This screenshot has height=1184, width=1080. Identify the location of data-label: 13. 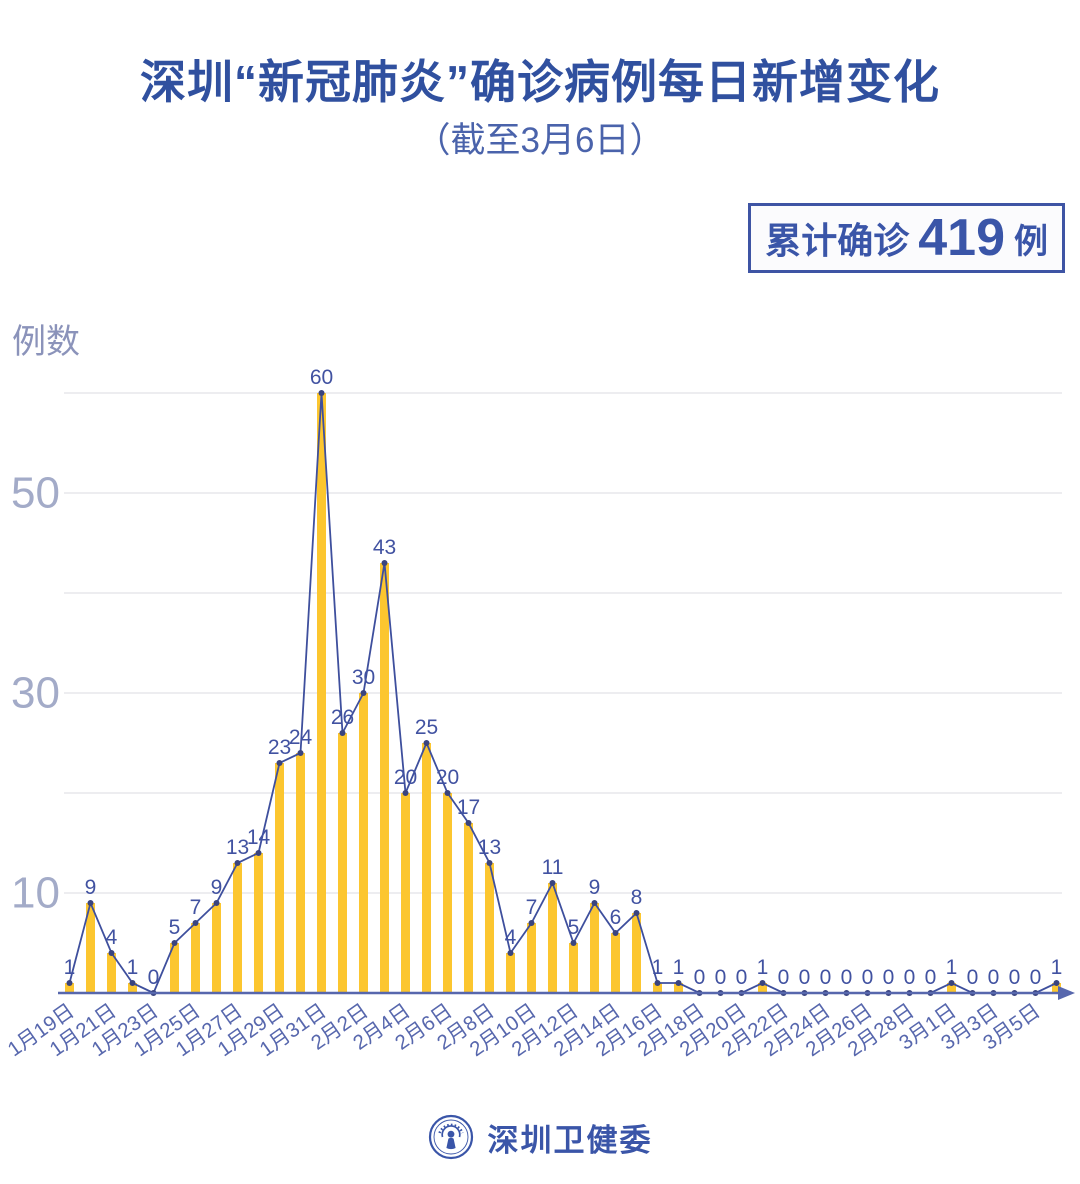
(237, 847).